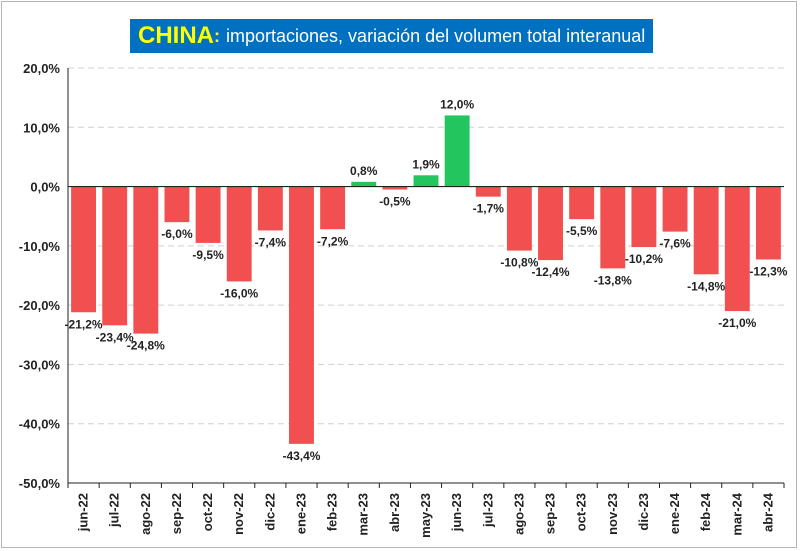  I want to click on x-tick-label: ago-22, so click(145, 514).